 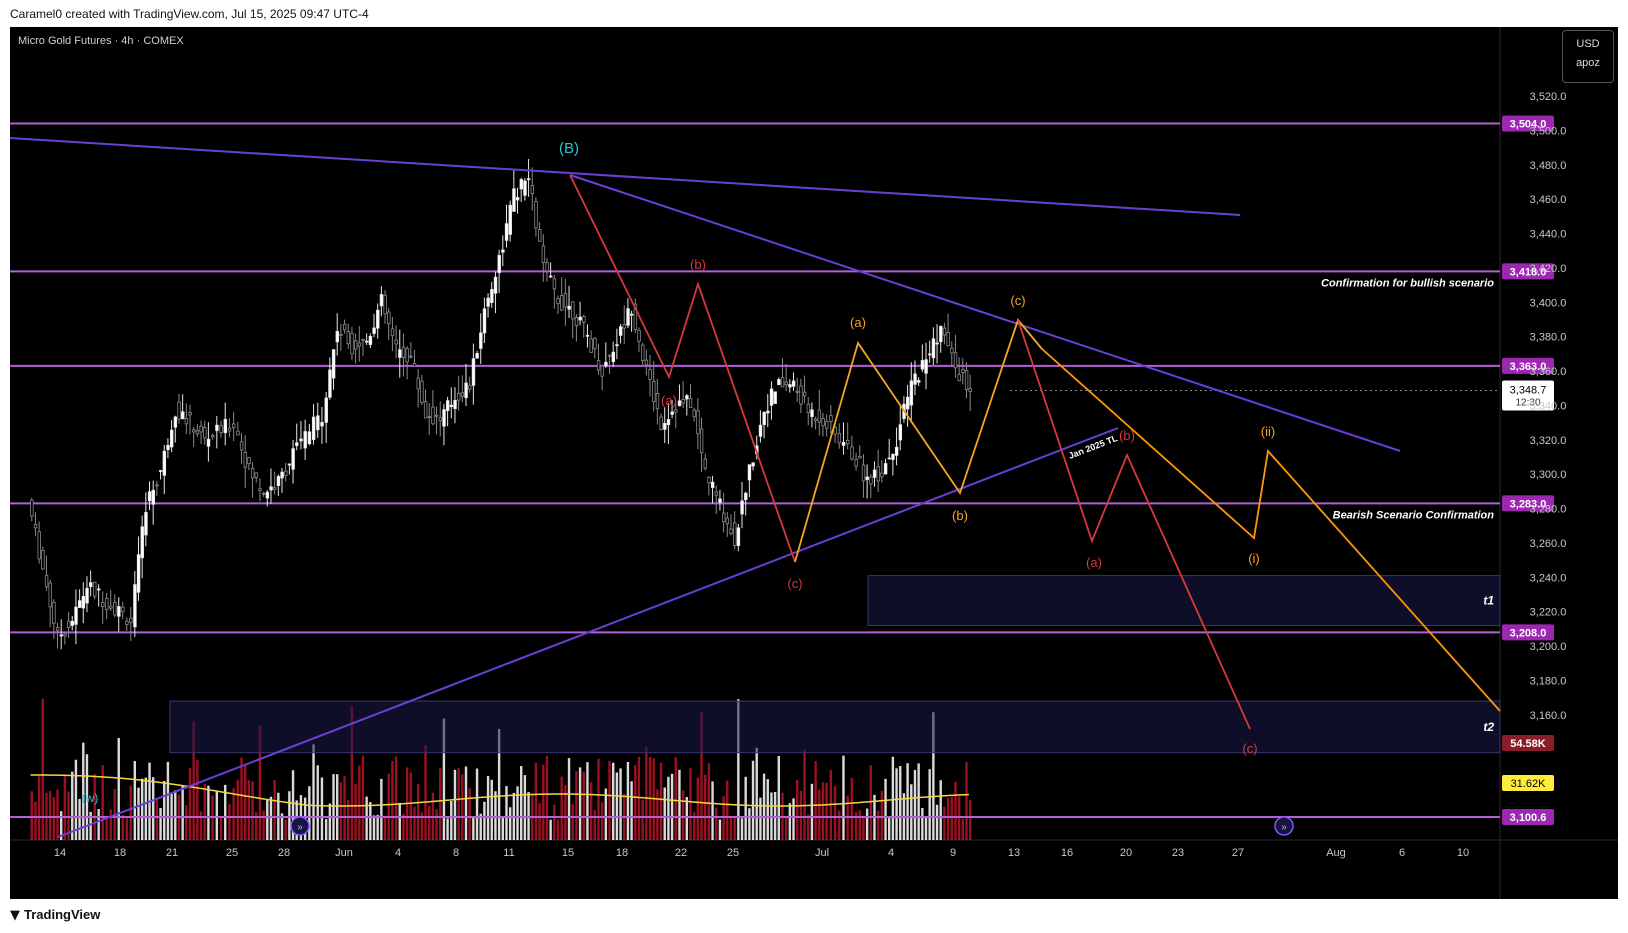 What do you see at coordinates (1268, 431) in the screenshot?
I see `wave-label: (ii)` at bounding box center [1268, 431].